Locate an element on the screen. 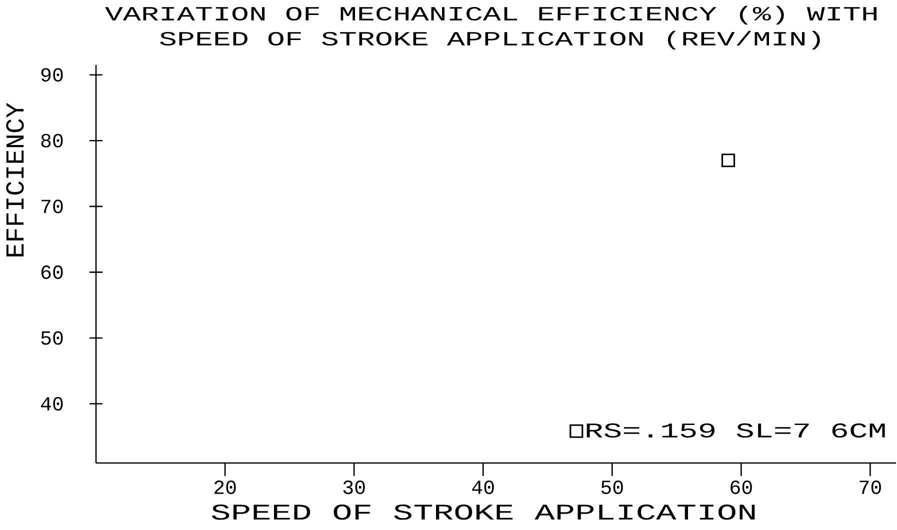 The height and width of the screenshot is (530, 897). y-tick-label: 40 is located at coordinates (51, 403).